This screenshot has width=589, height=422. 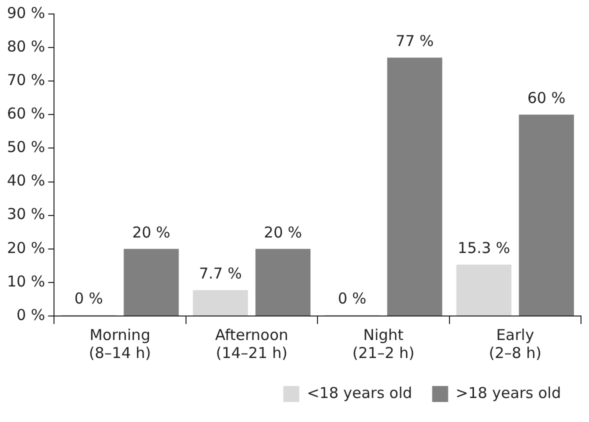 I want to click on x-tick-label: Night (21–2 h), so click(x=383, y=344).